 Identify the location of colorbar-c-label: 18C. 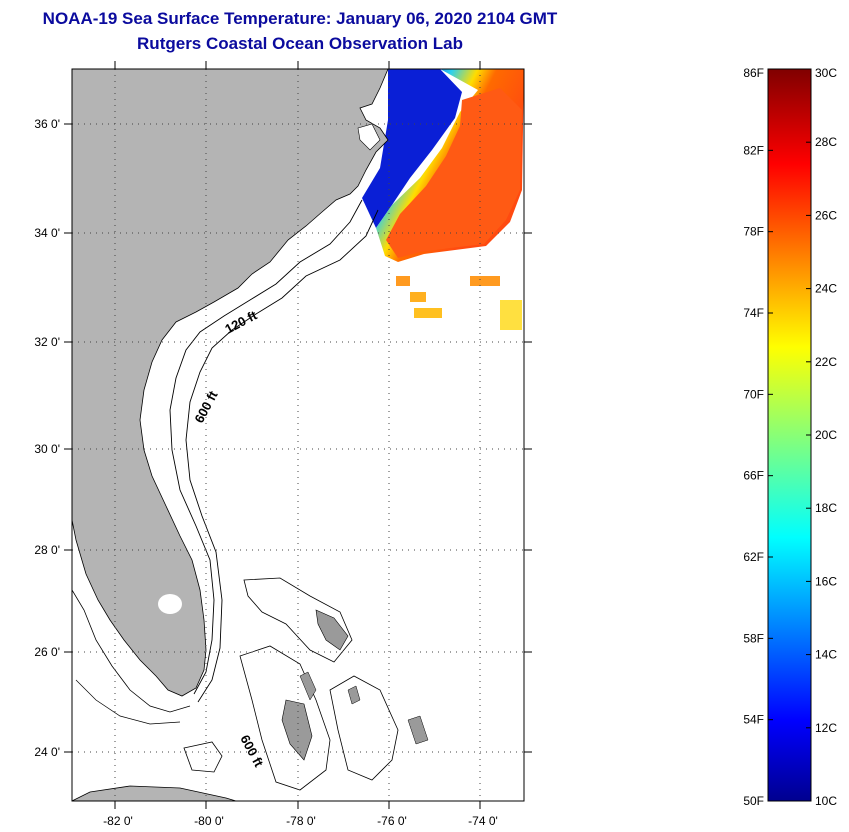
(826, 508).